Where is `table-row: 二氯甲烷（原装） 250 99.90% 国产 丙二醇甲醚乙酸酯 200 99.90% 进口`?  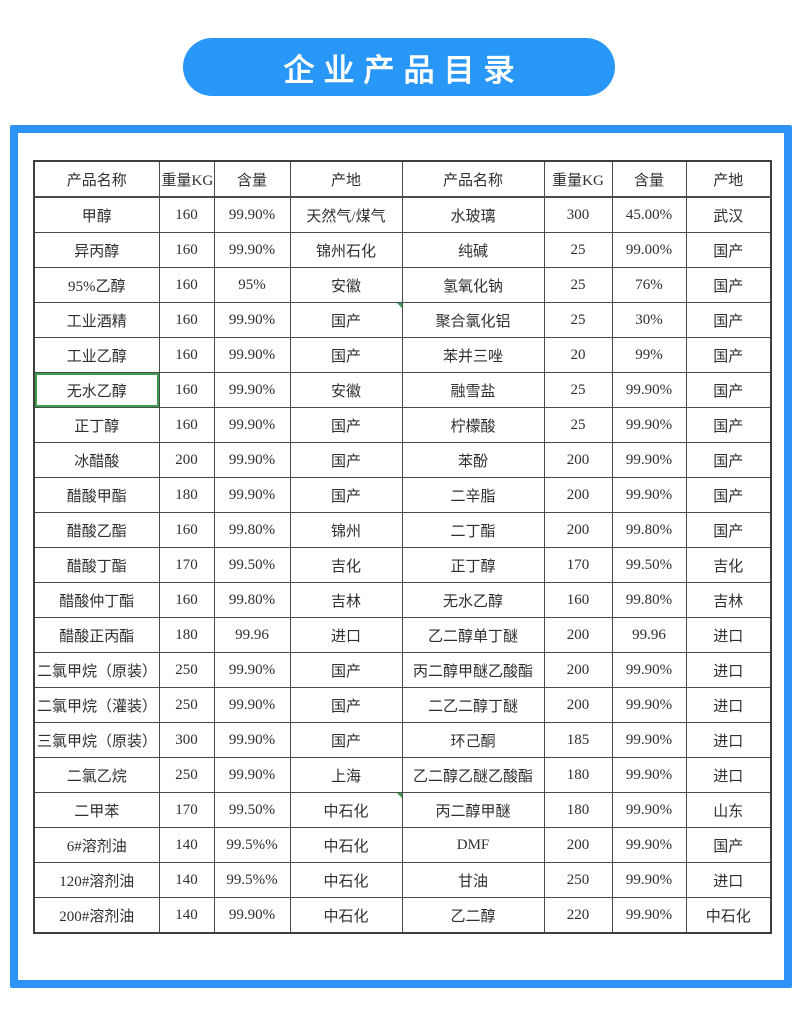
table-row: 二氯甲烷（原装） 250 99.90% 国产 丙二醇甲醚乙酸酯 200 99.90% 进口 is located at coordinates (402, 670).